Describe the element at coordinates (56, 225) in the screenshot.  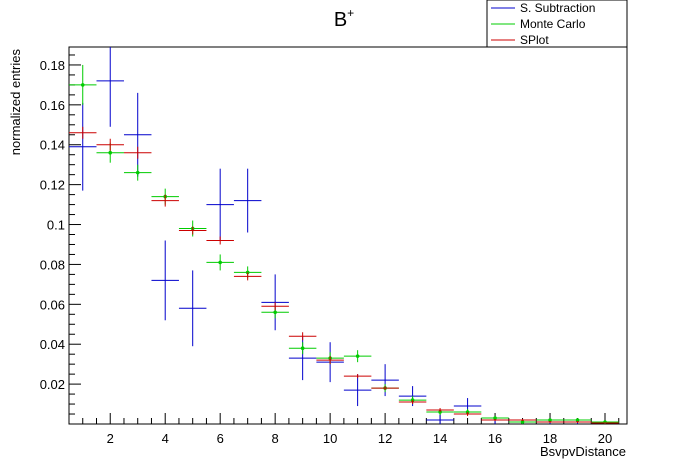
I see `y-tick-label: 0.1` at that location.